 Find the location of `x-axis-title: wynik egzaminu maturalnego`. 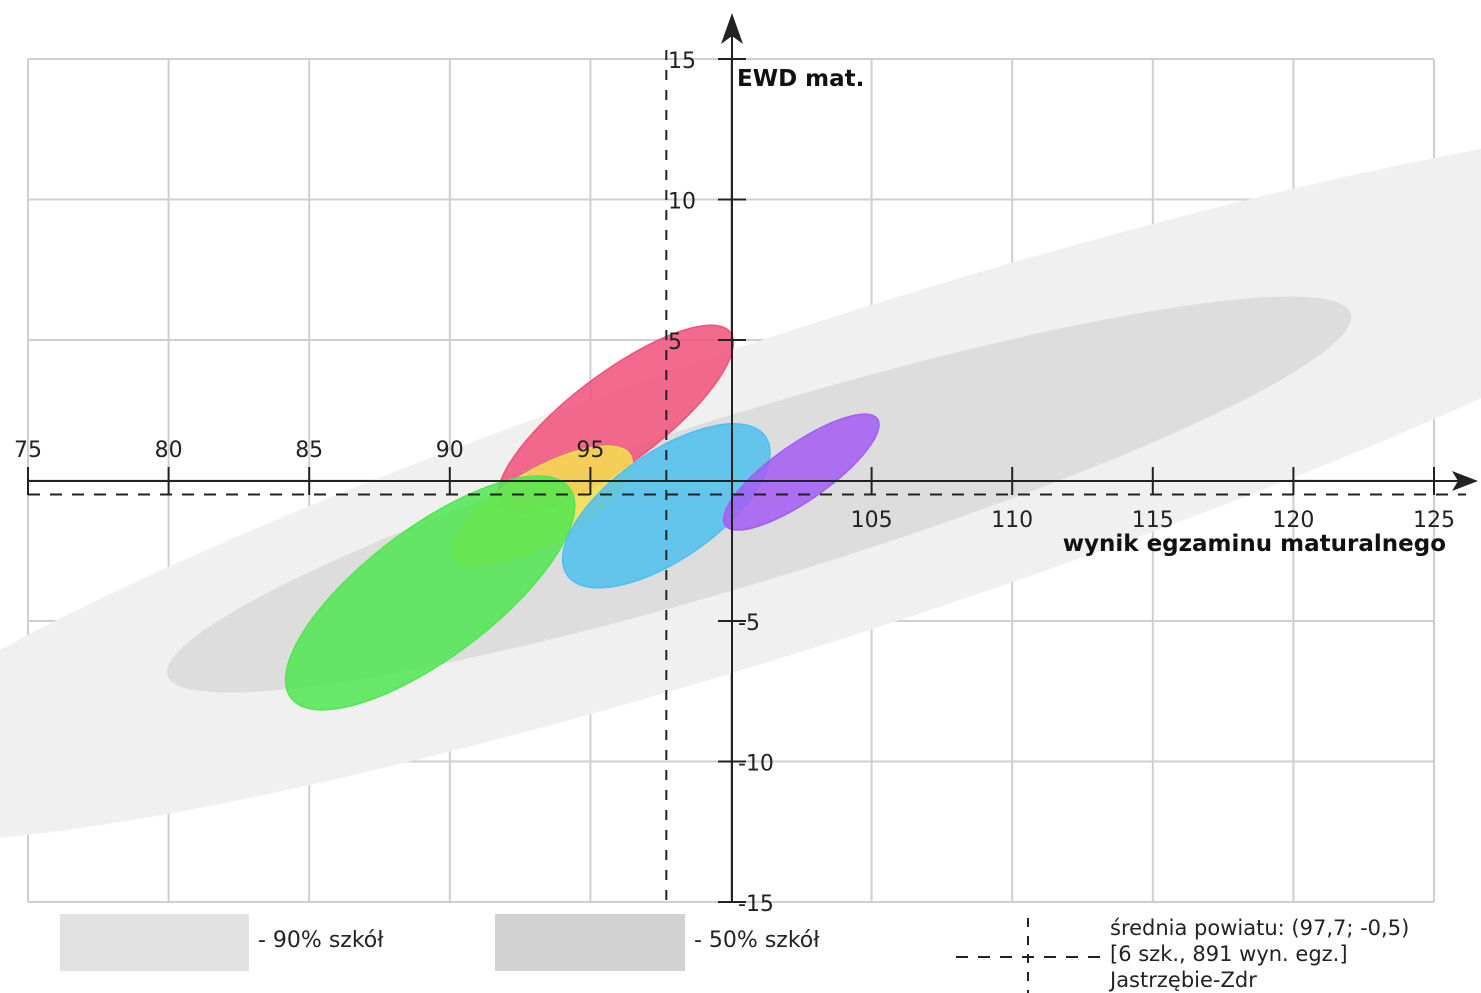

x-axis-title: wynik egzaminu maturalnego is located at coordinates (1254, 544).